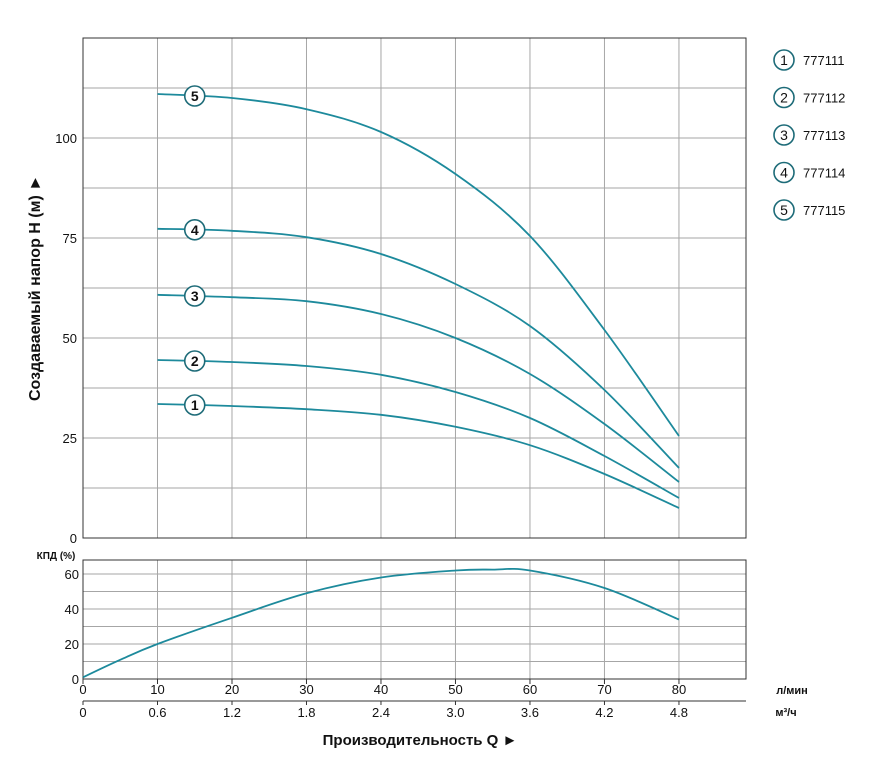 The image size is (880, 781). I want to click on x-axis-label: Производительность Q ►, so click(420, 740).